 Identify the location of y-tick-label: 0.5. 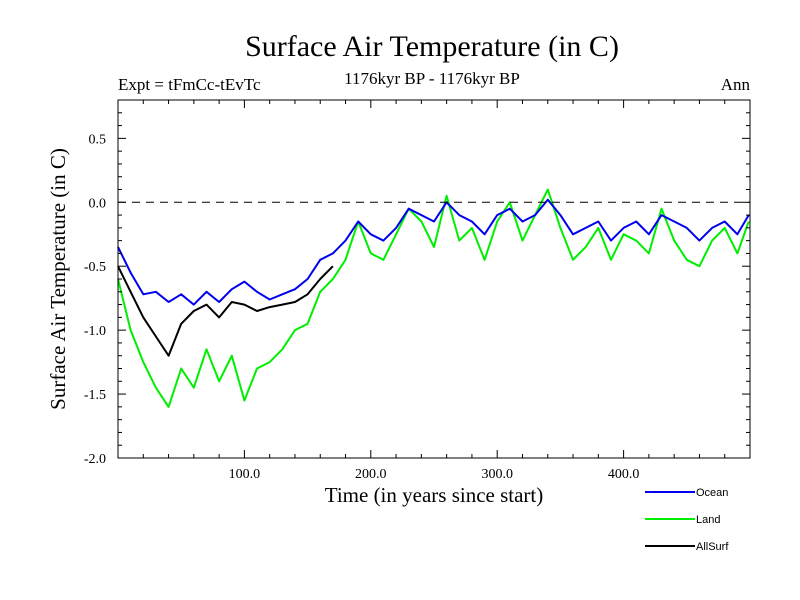
(98, 139).